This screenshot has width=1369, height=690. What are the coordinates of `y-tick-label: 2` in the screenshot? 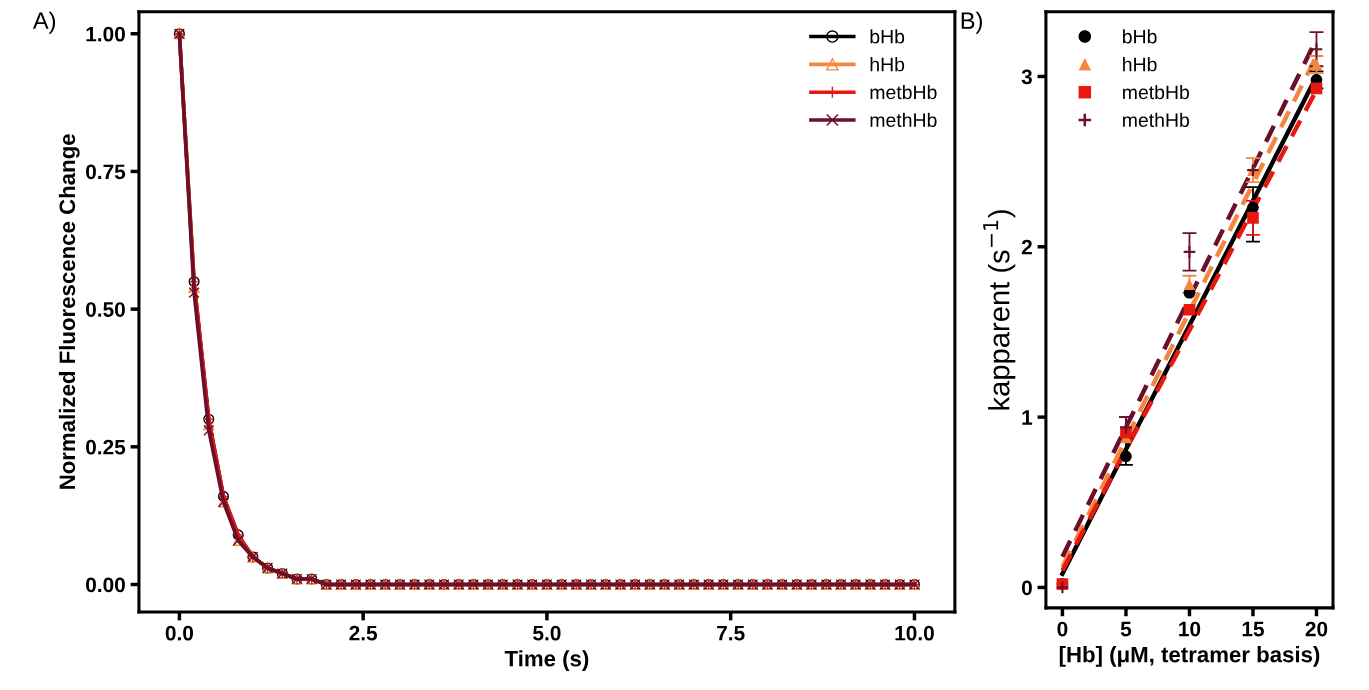 It's located at (1026, 247).